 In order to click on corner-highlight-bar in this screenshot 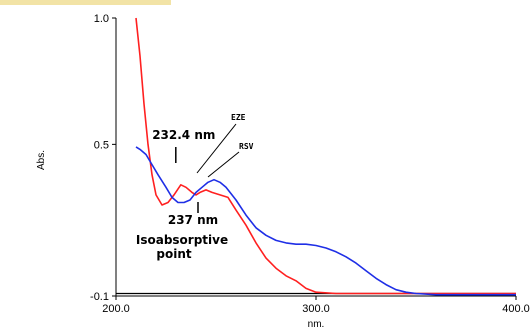, I will do `click(85, 2)`.